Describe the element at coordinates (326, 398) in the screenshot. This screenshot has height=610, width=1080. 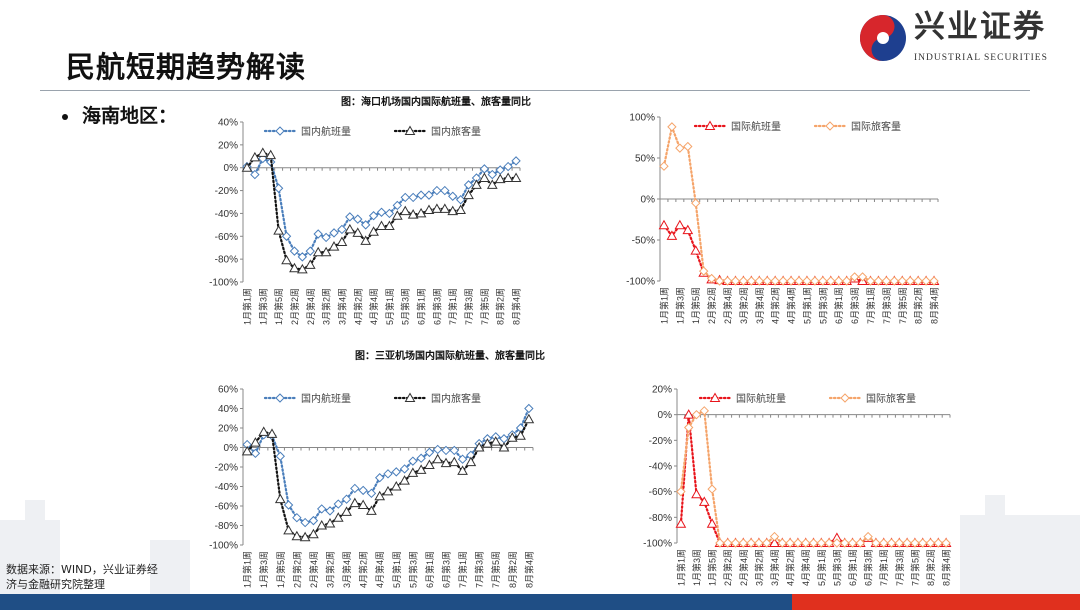
I see `legend-label: 国内航班量` at that location.